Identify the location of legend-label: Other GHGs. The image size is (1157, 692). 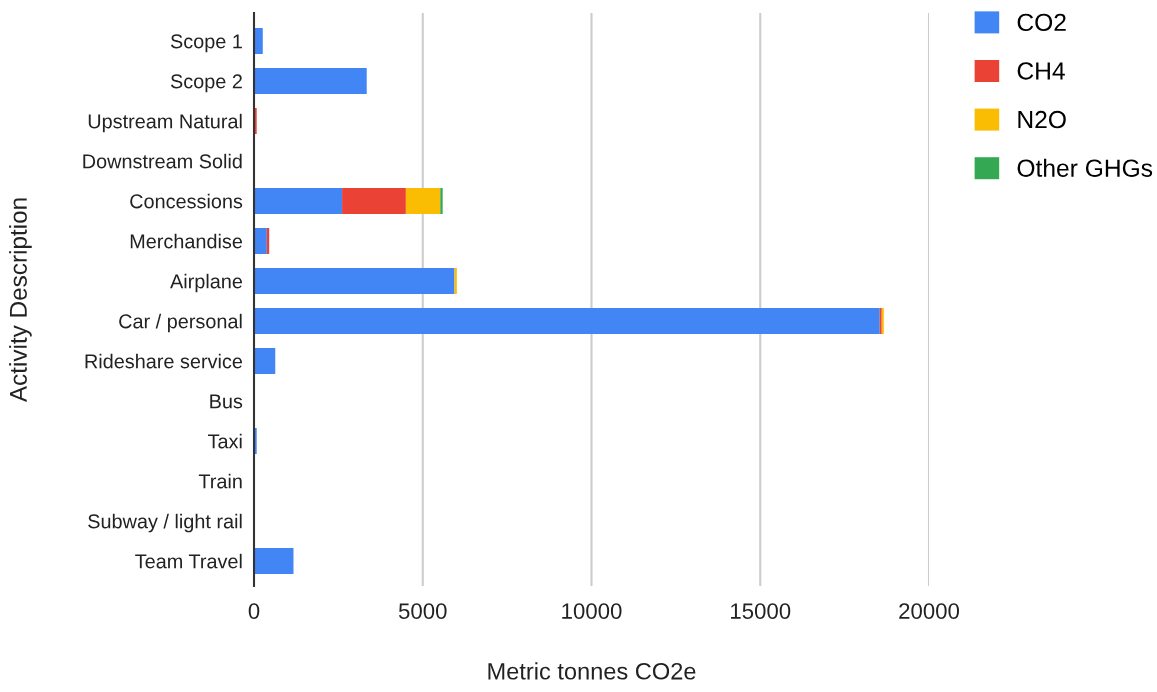
(1085, 167).